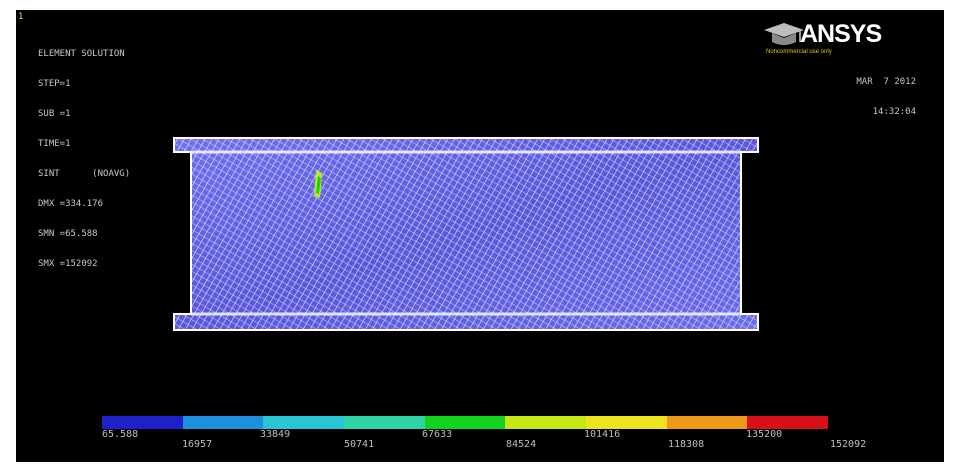 Image resolution: width=960 pixels, height=473 pixels. Describe the element at coordinates (602, 434) in the screenshot. I see `legend-label-top-3: 101416` at that location.